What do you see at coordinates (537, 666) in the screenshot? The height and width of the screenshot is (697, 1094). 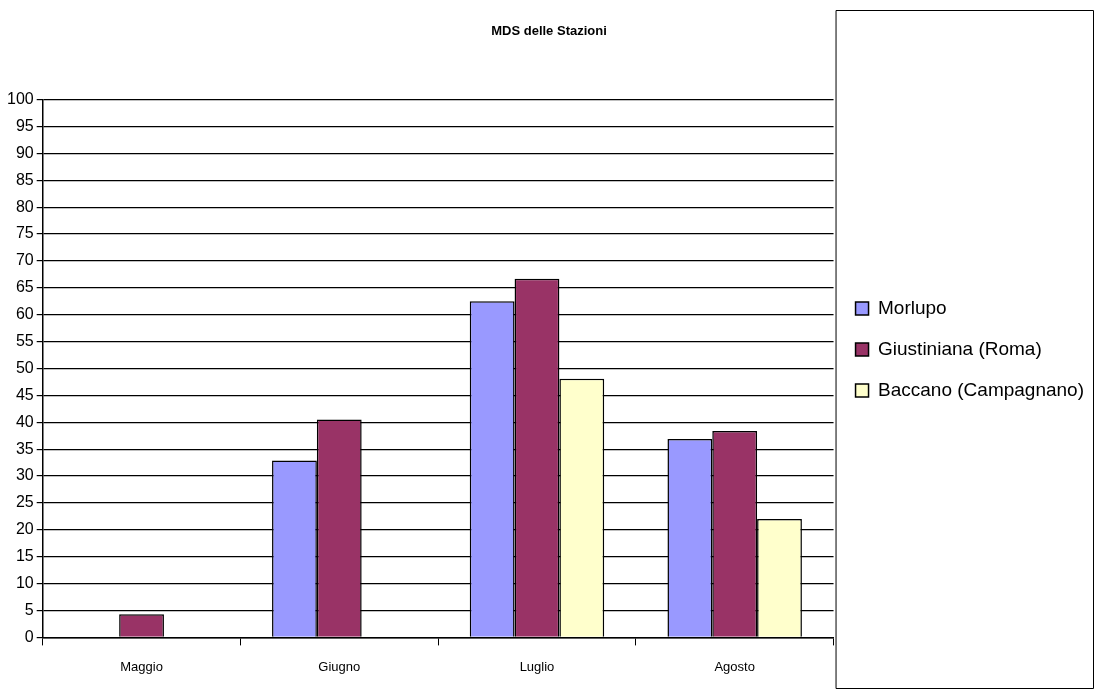 I see `x-tick-label: Luglio` at bounding box center [537, 666].